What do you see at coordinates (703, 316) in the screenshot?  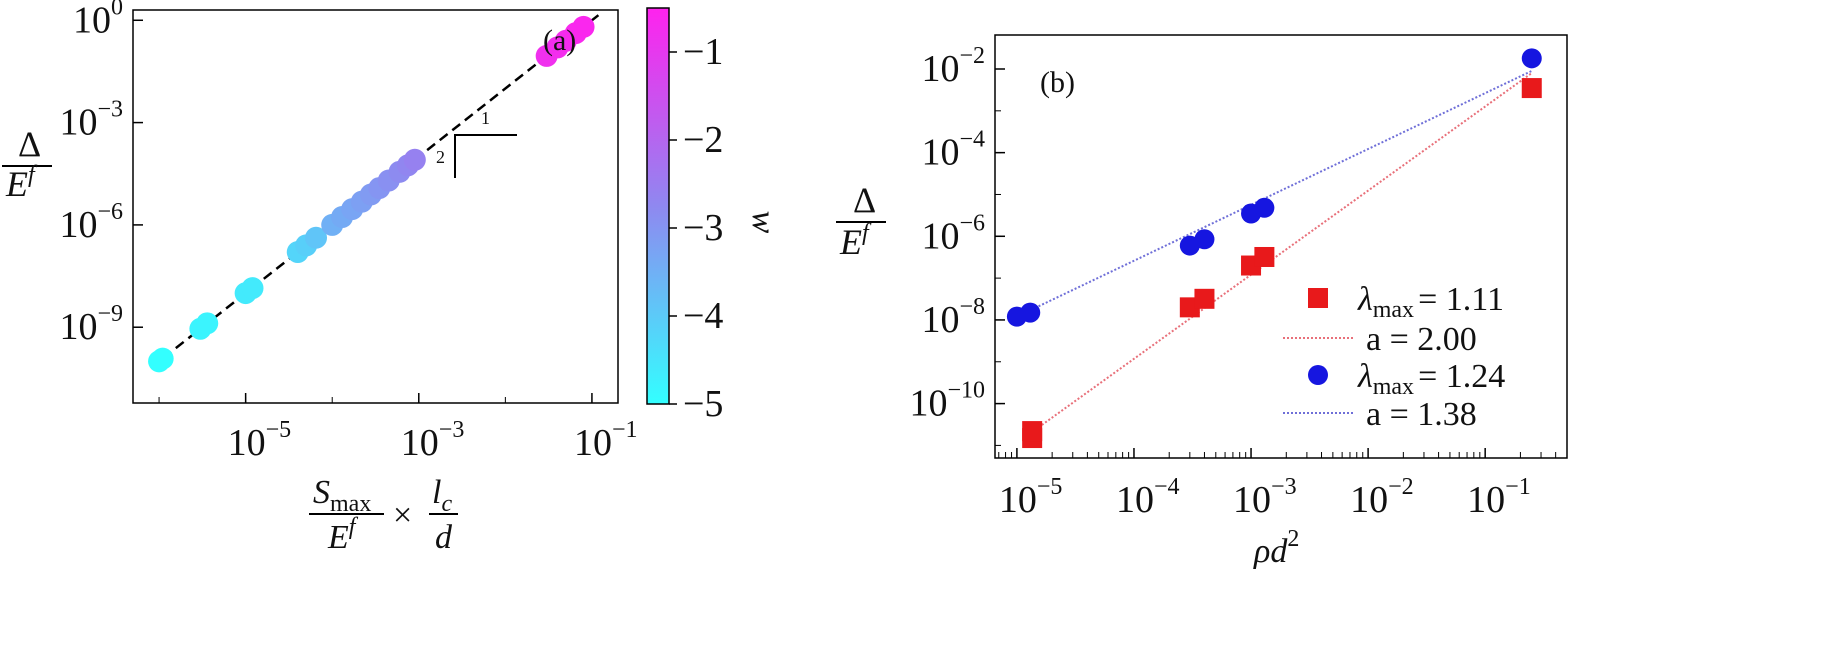 I see `colorbar-tick-label: −4` at bounding box center [703, 316].